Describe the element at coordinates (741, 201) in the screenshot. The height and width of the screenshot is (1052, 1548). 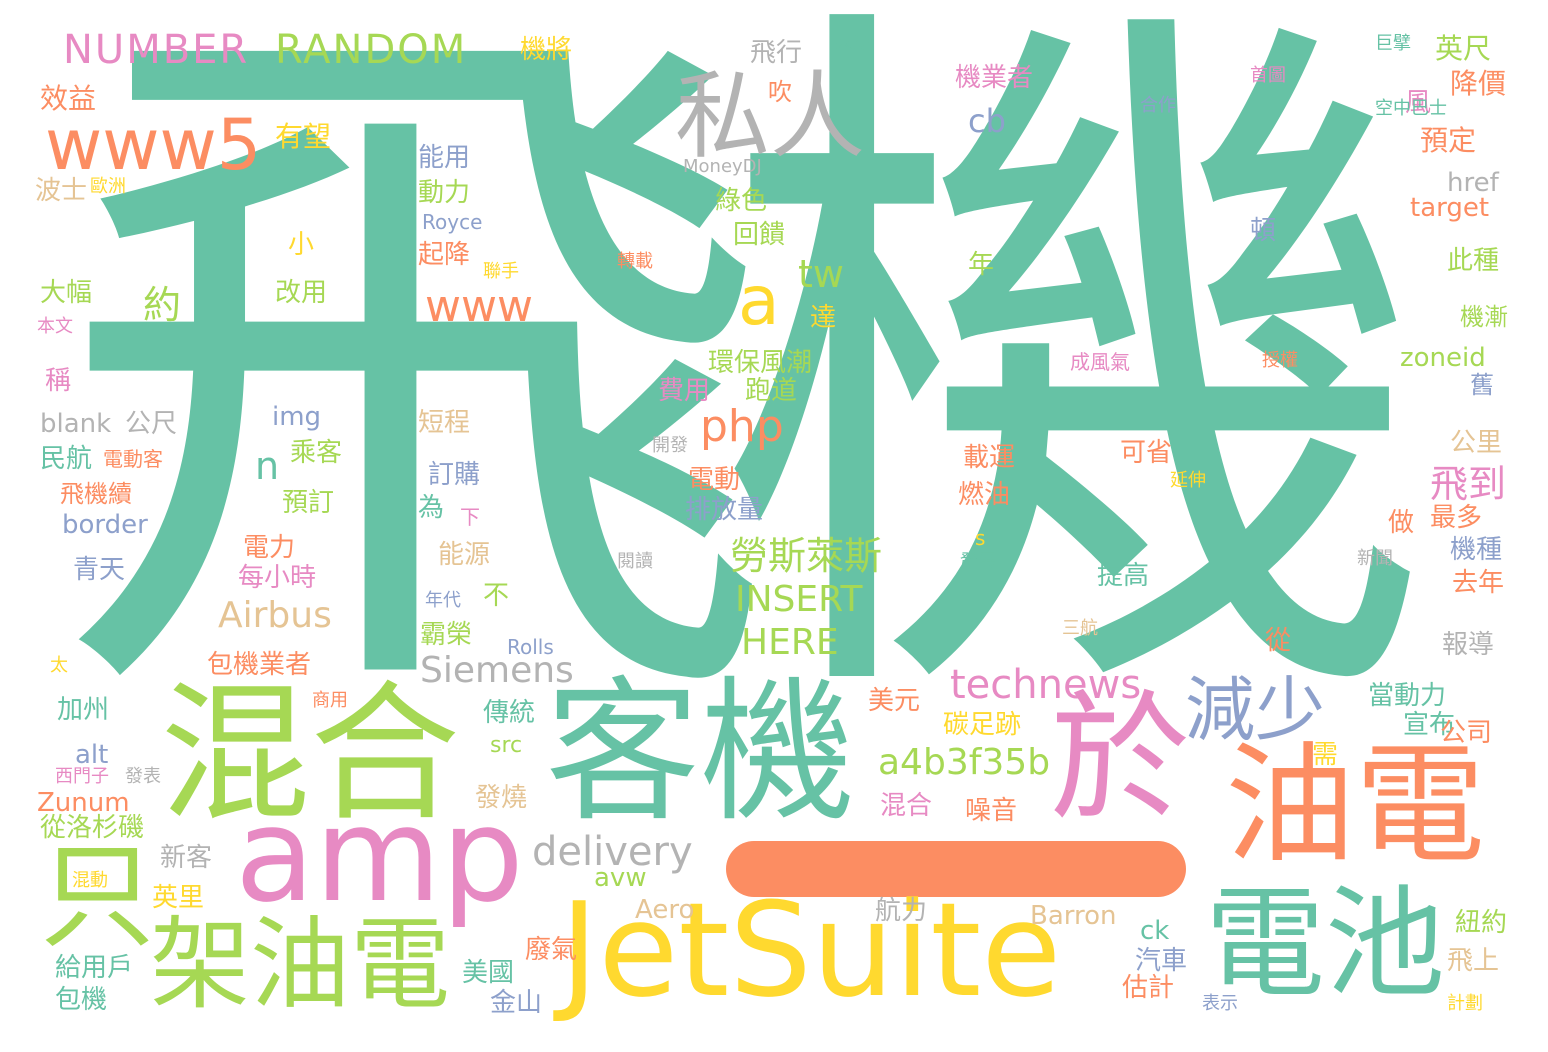
I see `word: 綠色` at that location.